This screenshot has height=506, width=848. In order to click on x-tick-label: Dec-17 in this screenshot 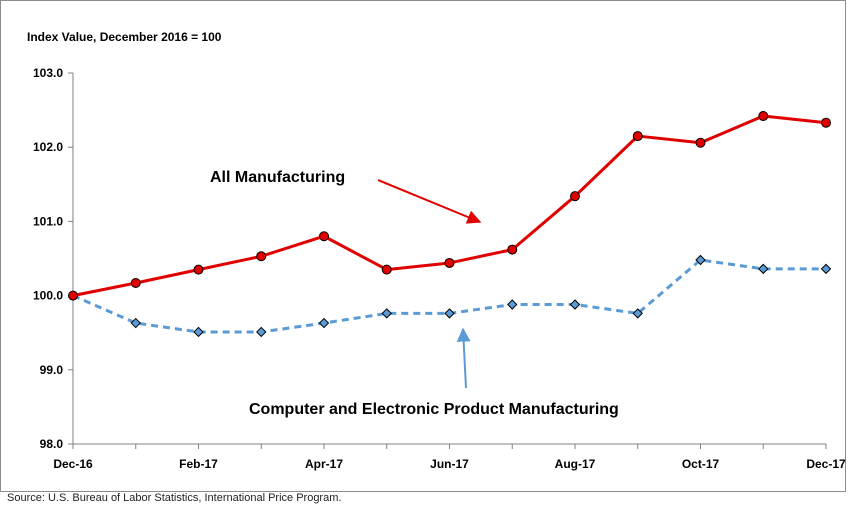, I will do `click(826, 464)`.